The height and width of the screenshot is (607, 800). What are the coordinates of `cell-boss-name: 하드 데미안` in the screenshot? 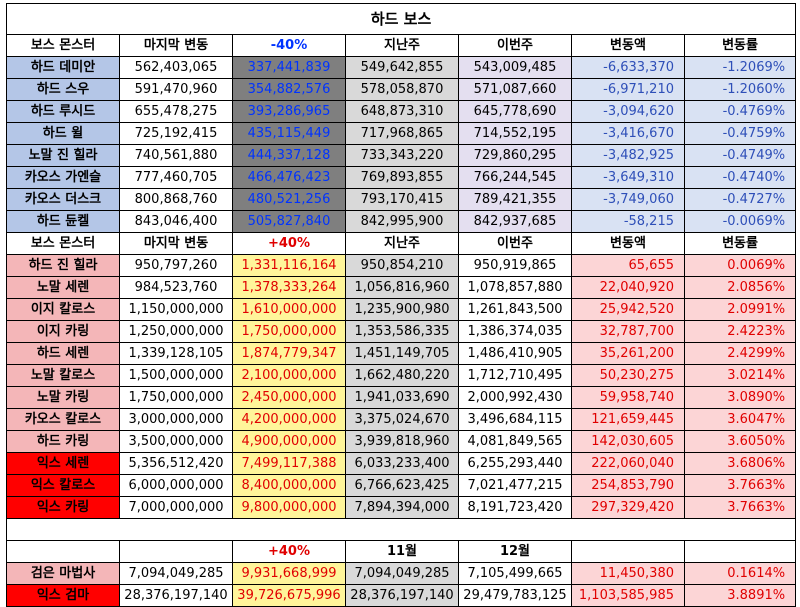 It's located at (63, 67).